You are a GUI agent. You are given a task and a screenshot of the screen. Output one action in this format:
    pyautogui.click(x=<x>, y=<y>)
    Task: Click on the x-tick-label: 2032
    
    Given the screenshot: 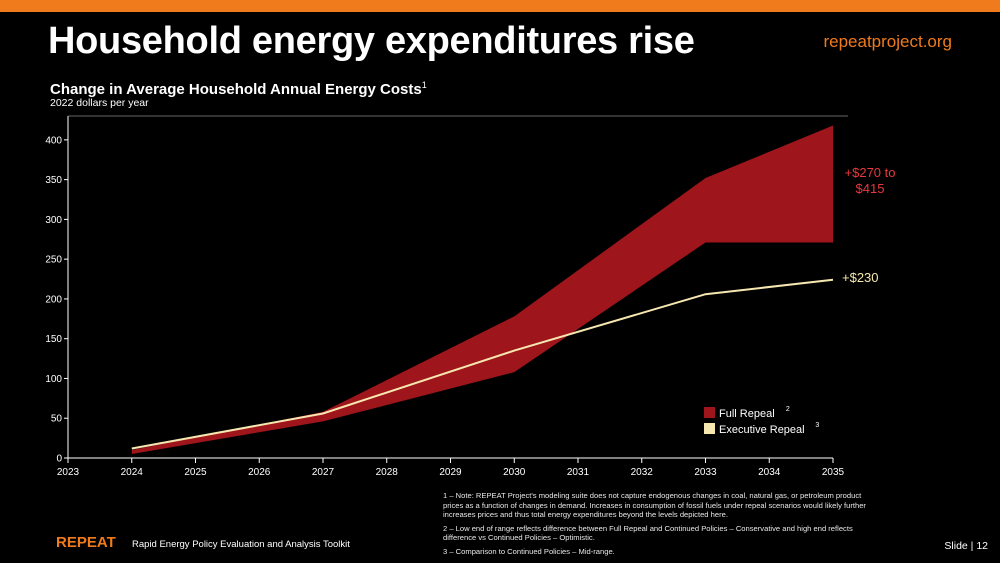 What is the action you would take?
    pyautogui.click(x=642, y=472)
    